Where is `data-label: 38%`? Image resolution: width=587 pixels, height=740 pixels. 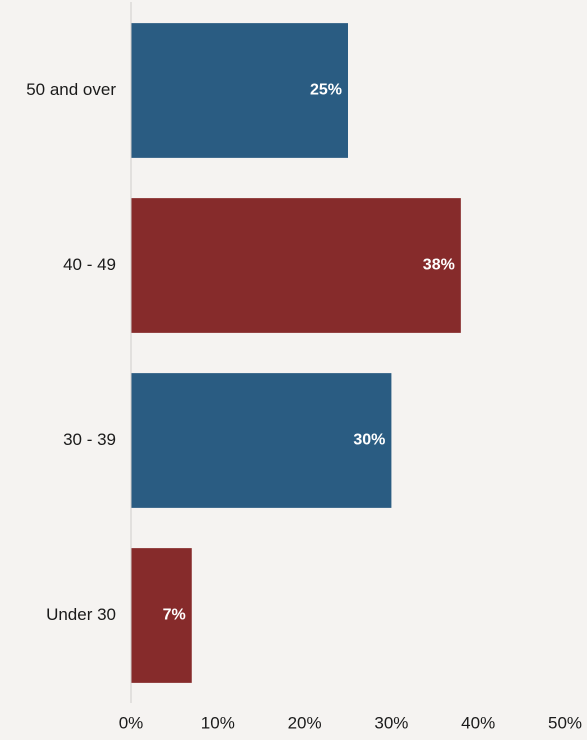 data-label: 38% is located at coordinates (439, 265).